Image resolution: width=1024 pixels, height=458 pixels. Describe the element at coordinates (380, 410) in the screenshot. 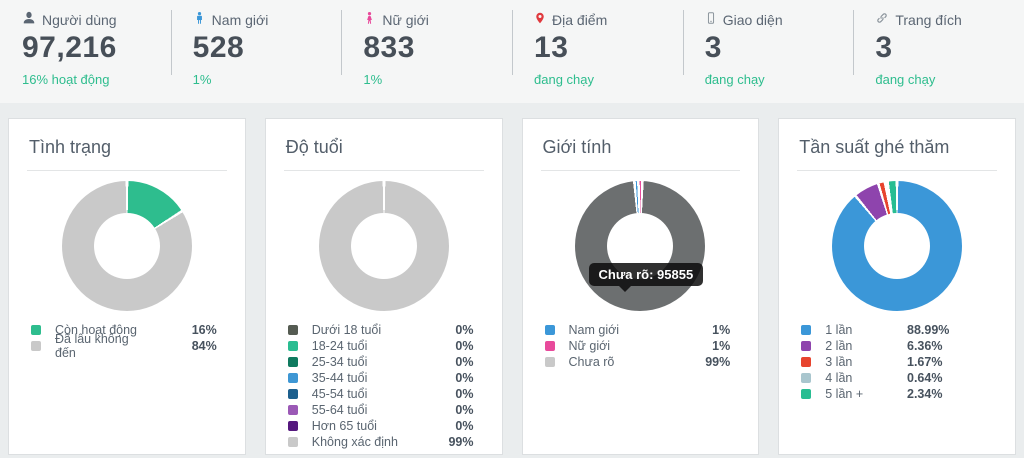

I see `legend-item: 55-64 tuổi 0%` at that location.